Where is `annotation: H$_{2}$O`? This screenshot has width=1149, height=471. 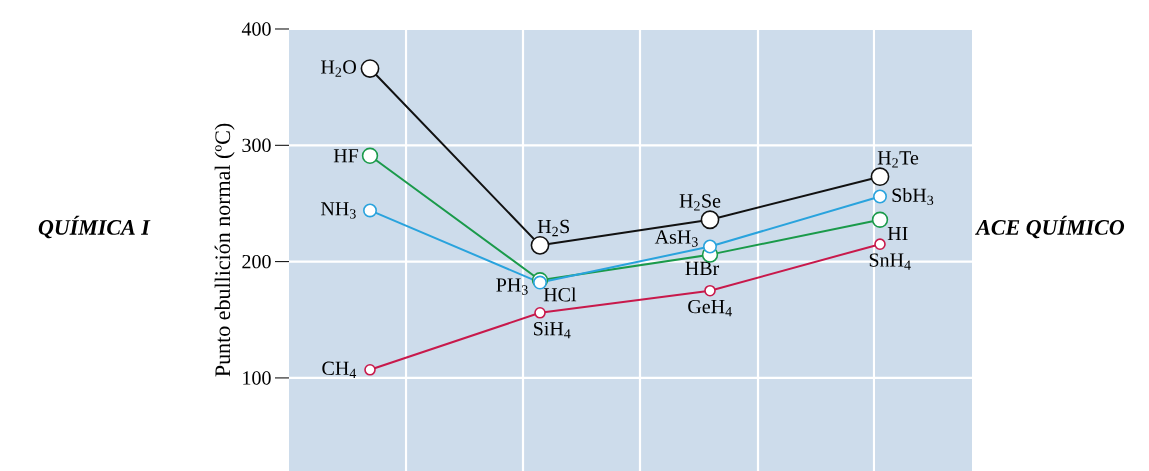 annotation: H$_{2}$O is located at coordinates (338, 68).